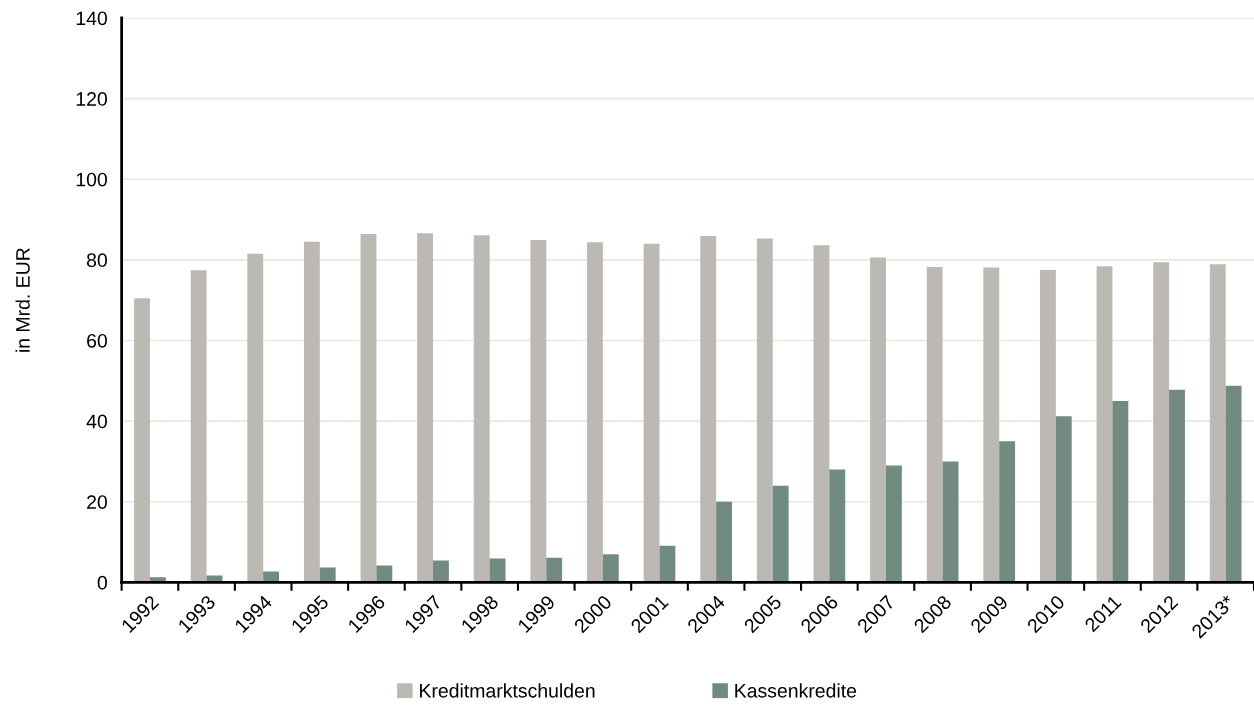  Describe the element at coordinates (96, 421) in the screenshot. I see `y-tick-label: 40` at that location.